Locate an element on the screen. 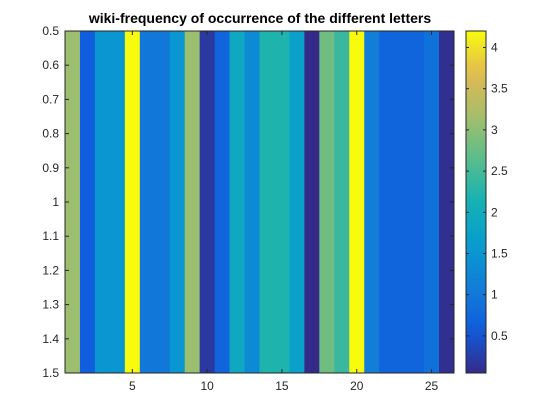  y-tick-label: 0.8 is located at coordinates (50, 134).